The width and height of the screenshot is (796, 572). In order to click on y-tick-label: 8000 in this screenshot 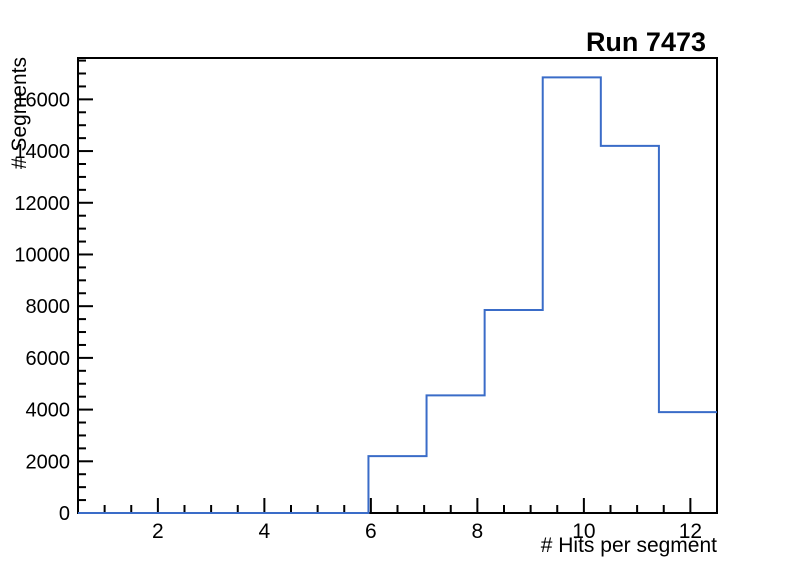, I will do `click(48, 307)`.